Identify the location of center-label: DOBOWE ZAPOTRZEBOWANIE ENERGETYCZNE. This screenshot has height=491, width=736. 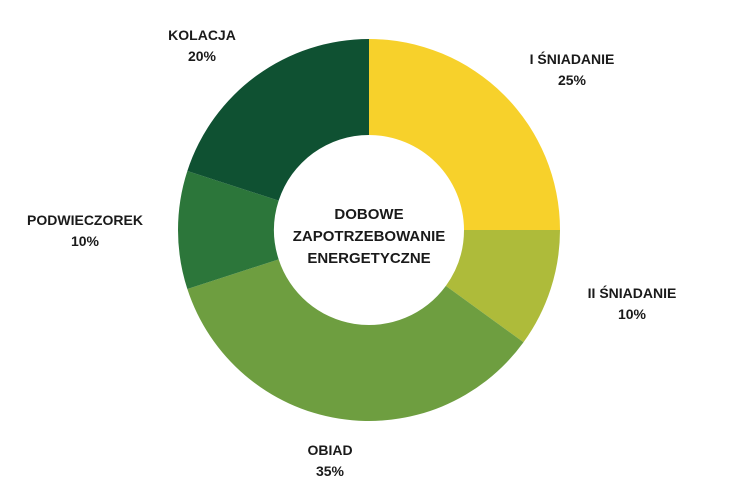
(369, 236).